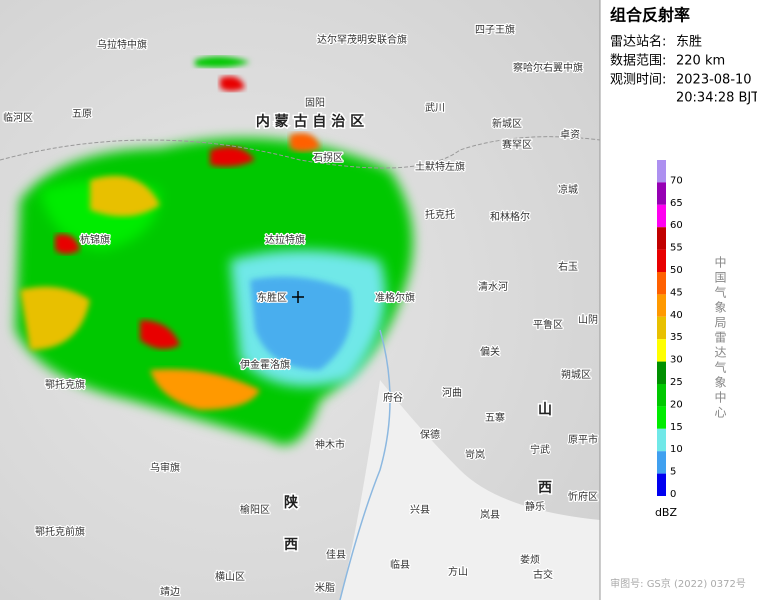 This screenshot has height=600, width=757. What do you see at coordinates (568, 189) in the screenshot?
I see `place-label: 凉城` at bounding box center [568, 189].